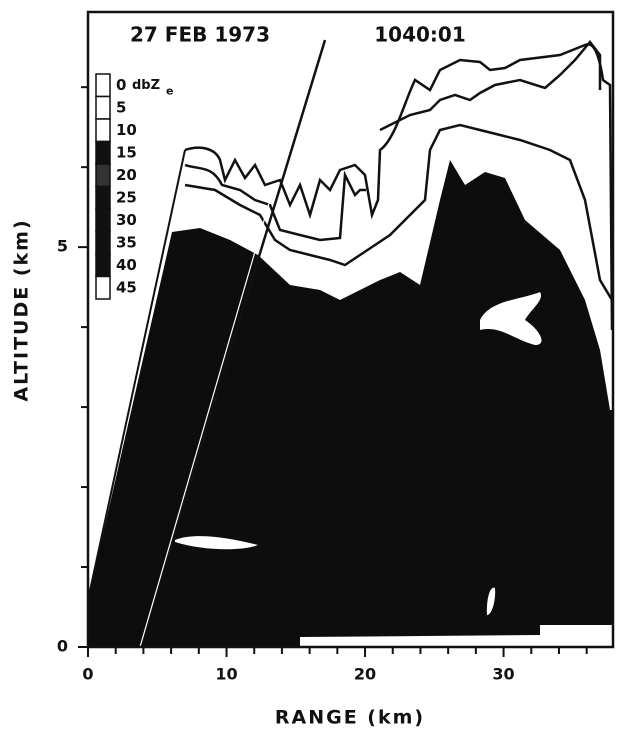  I want to click on legend-label: 15, so click(126, 152).